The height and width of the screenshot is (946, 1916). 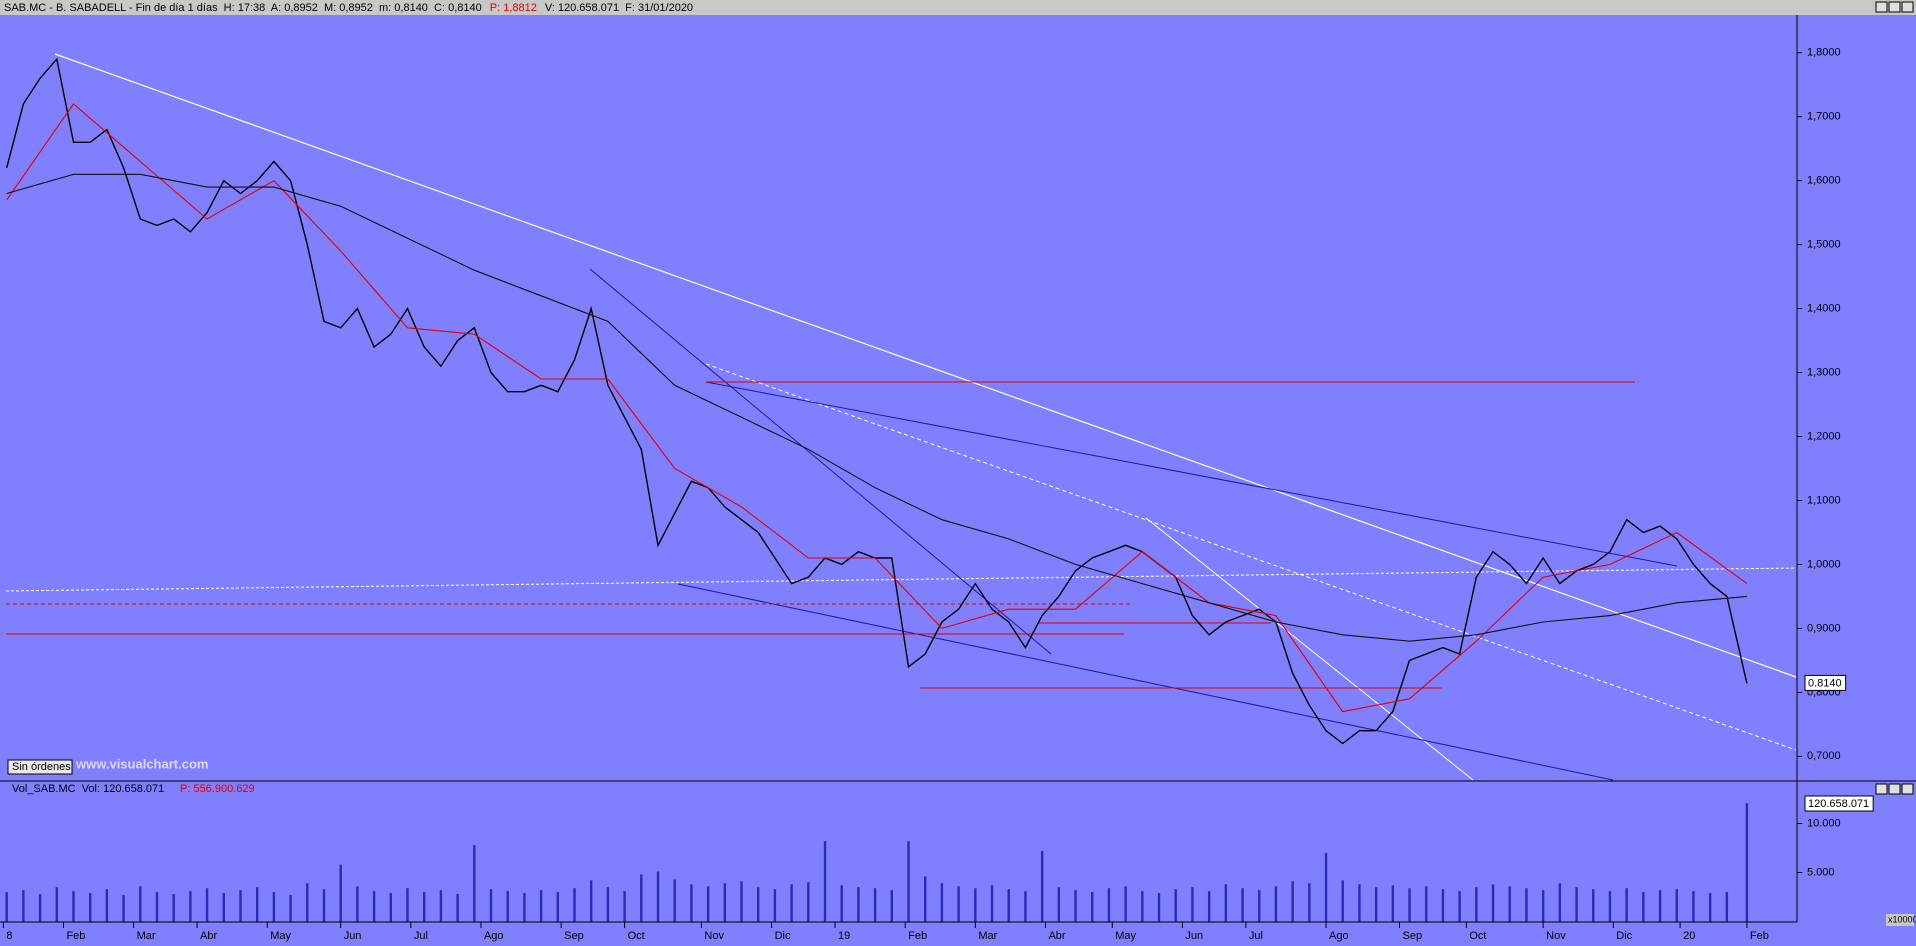 I want to click on watermark: www.visualchart.com, so click(x=141, y=763).